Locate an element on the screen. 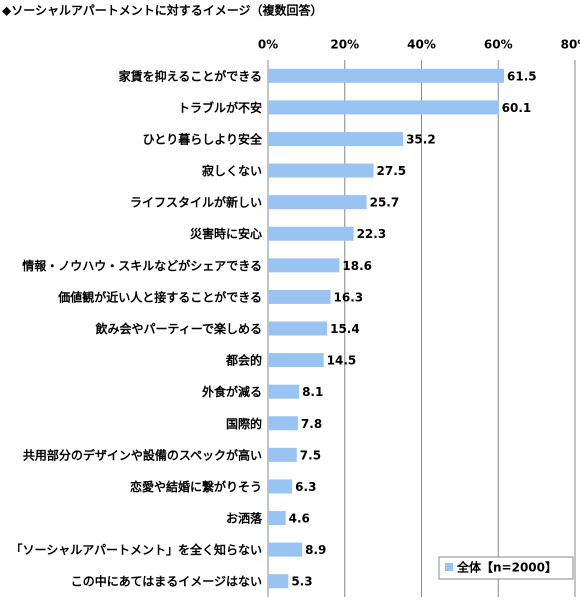 This screenshot has height=603, width=580. data-label: 6.3 is located at coordinates (305, 487).